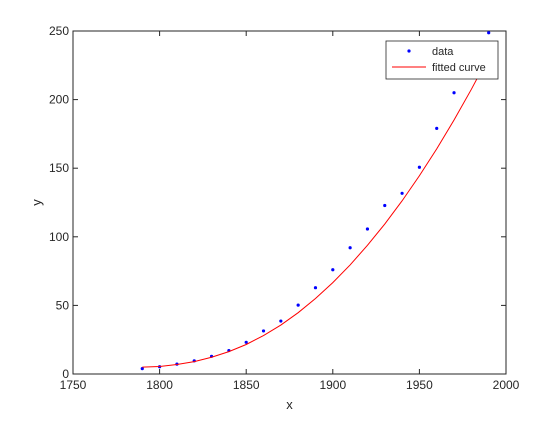 Image resolution: width=560 pixels, height=425 pixels. What do you see at coordinates (332, 385) in the screenshot?
I see `x-tick-label: 1900` at bounding box center [332, 385].